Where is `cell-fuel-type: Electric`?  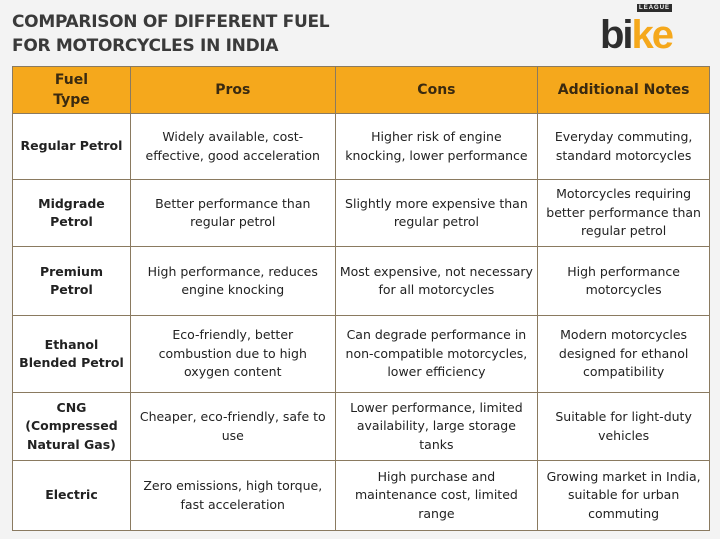
cell-fuel-type: Electric is located at coordinates (71, 495).